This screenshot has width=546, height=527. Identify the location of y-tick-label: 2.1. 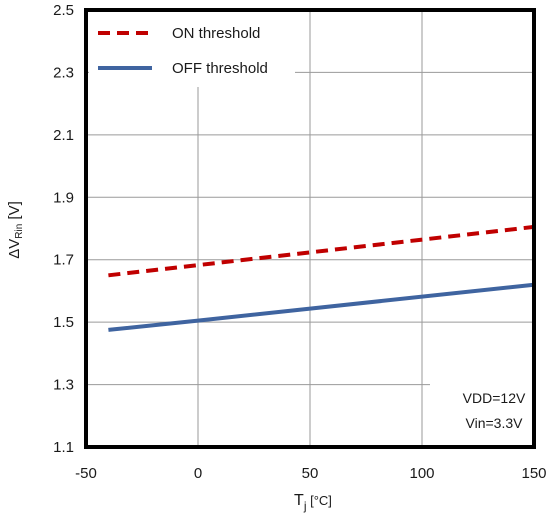
(63, 135).